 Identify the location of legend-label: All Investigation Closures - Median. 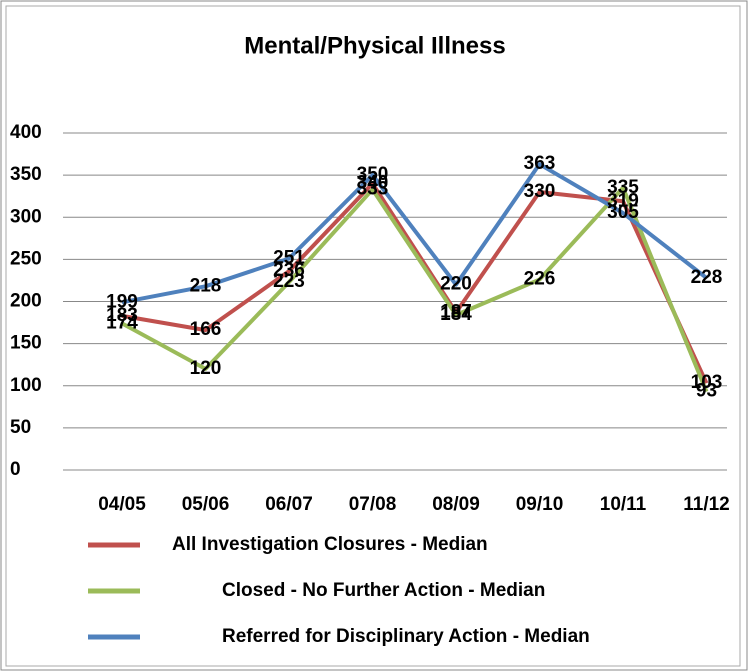
(330, 544).